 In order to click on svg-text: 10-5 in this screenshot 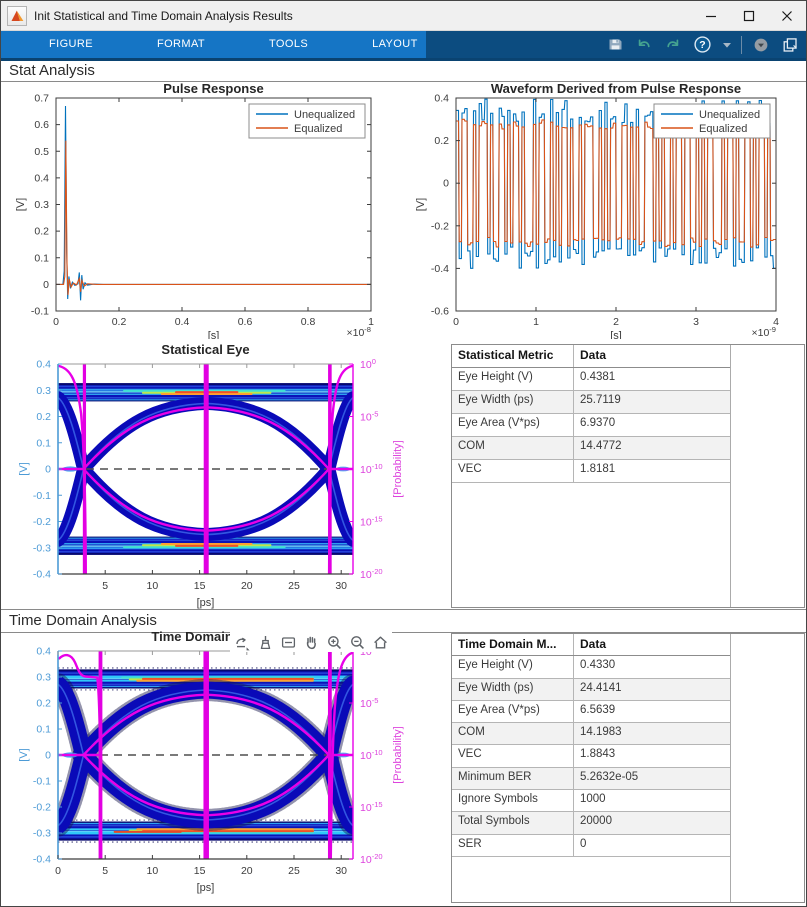, I will do `click(369, 417)`.